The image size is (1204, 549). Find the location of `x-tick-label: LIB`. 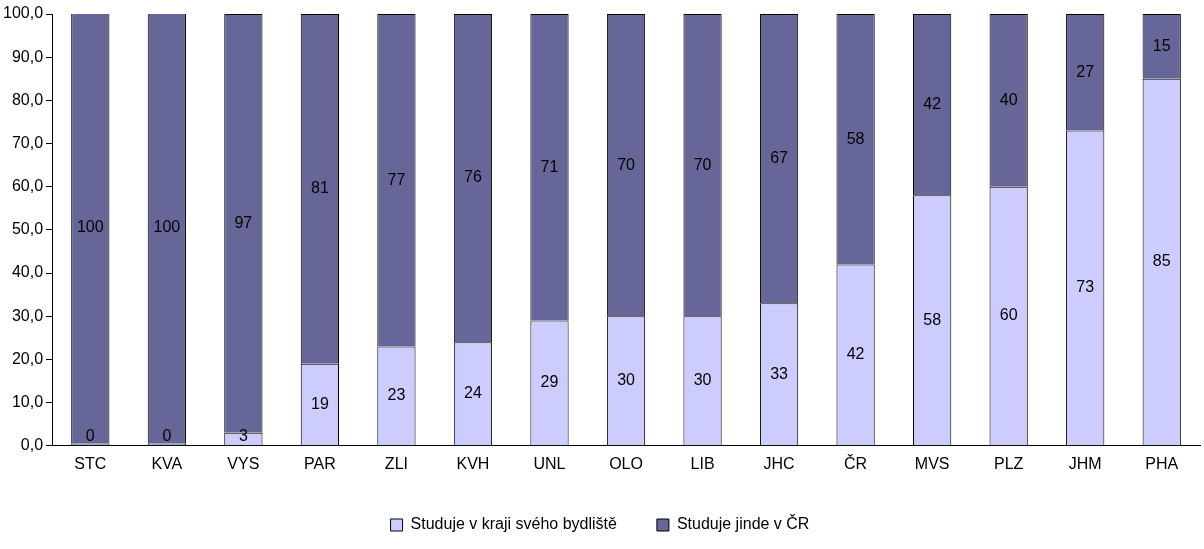

x-tick-label: LIB is located at coordinates (702, 463).